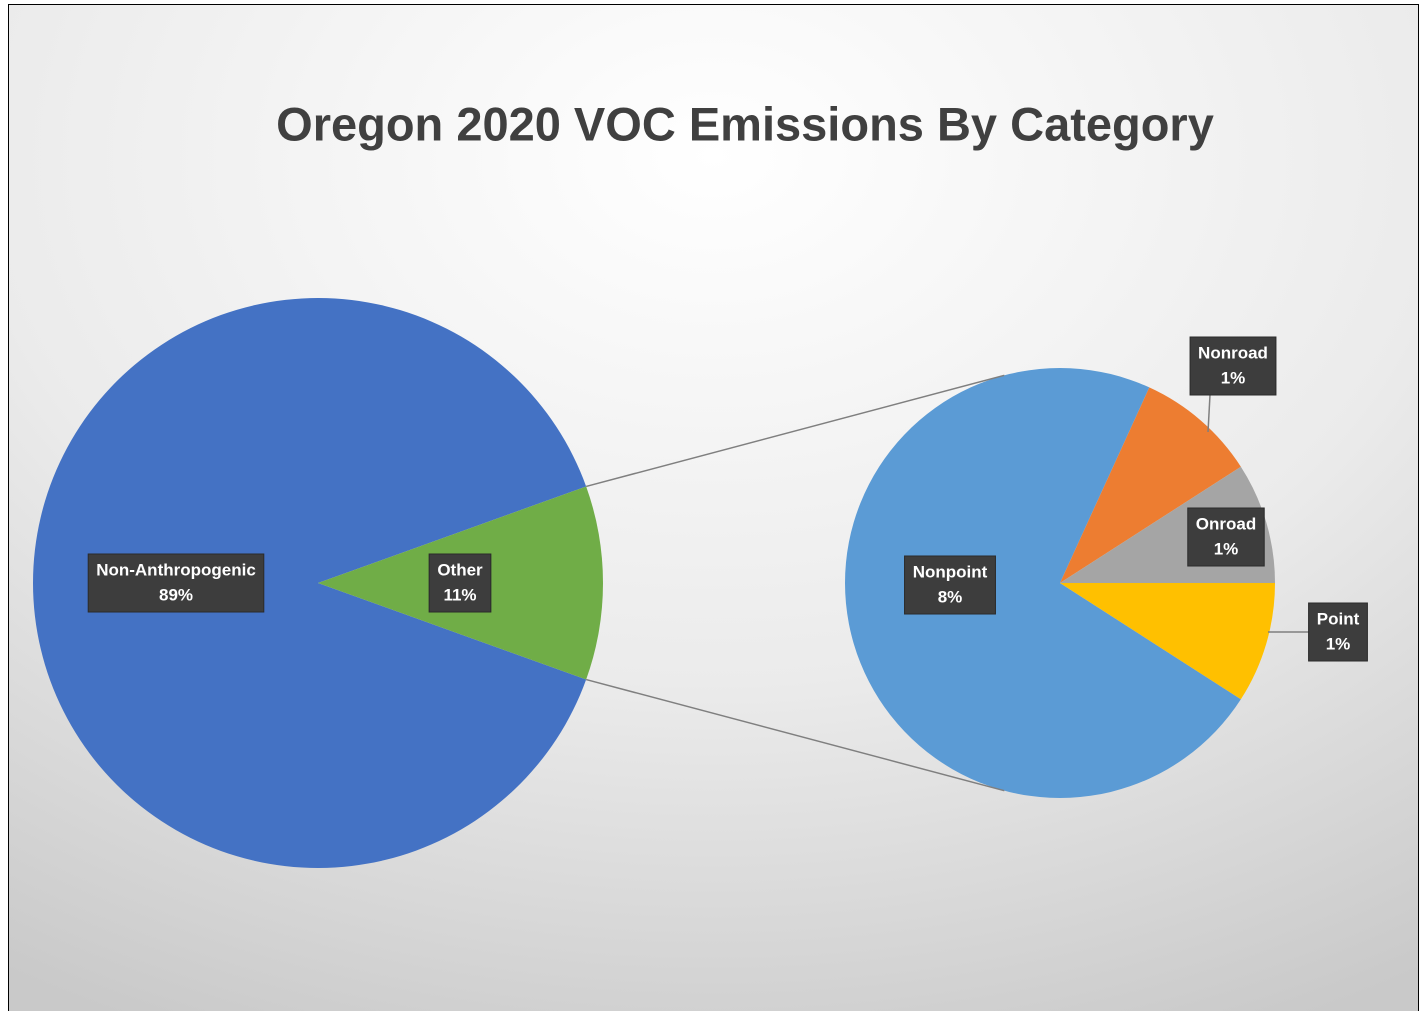 This screenshot has width=1420, height=1011. I want to click on connectors, so click(795, 583).